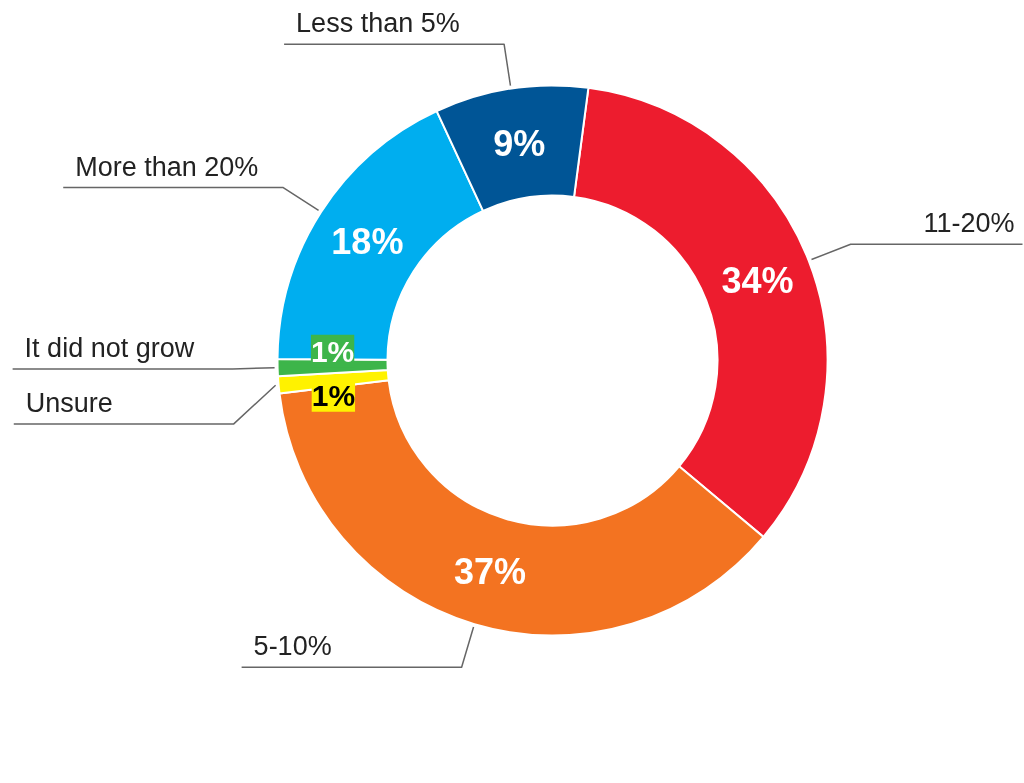  I want to click on slice-label: 5-10%, so click(292, 646).